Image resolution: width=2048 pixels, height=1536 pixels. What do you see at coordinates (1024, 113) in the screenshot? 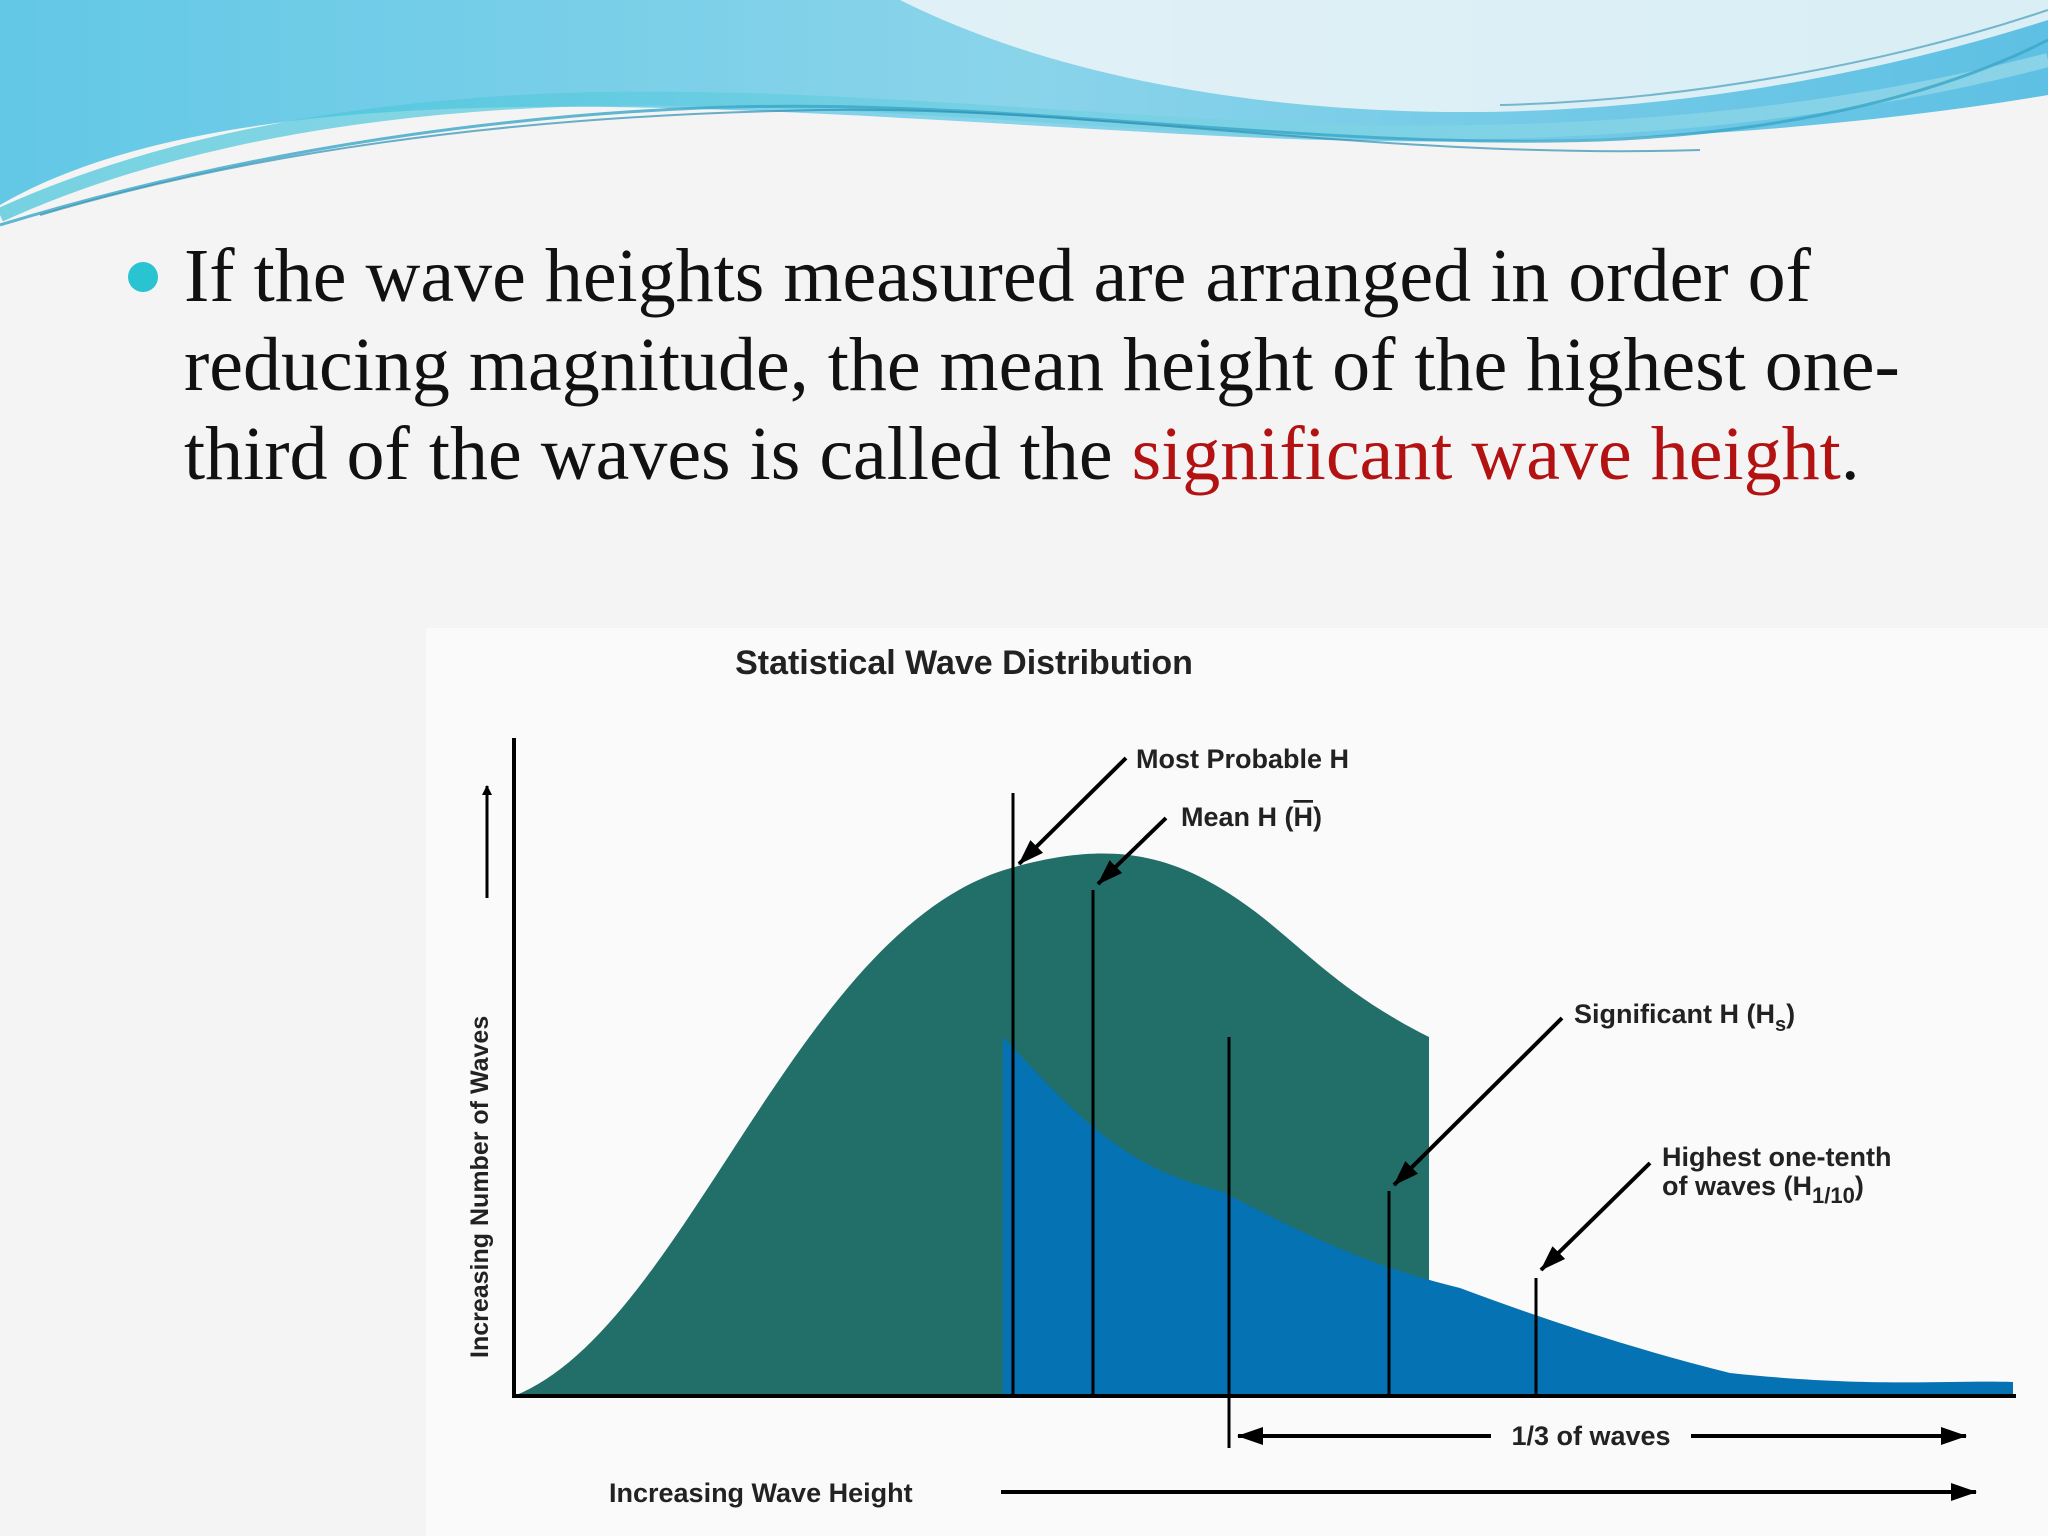
I see `wave-banner` at bounding box center [1024, 113].